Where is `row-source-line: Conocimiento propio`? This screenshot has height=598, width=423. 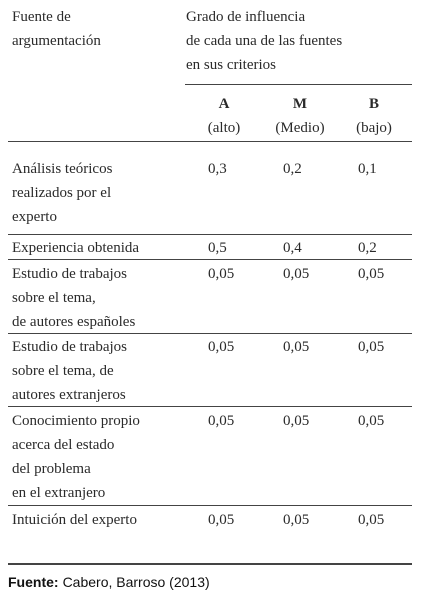 row-source-line: Conocimiento propio is located at coordinates (76, 421).